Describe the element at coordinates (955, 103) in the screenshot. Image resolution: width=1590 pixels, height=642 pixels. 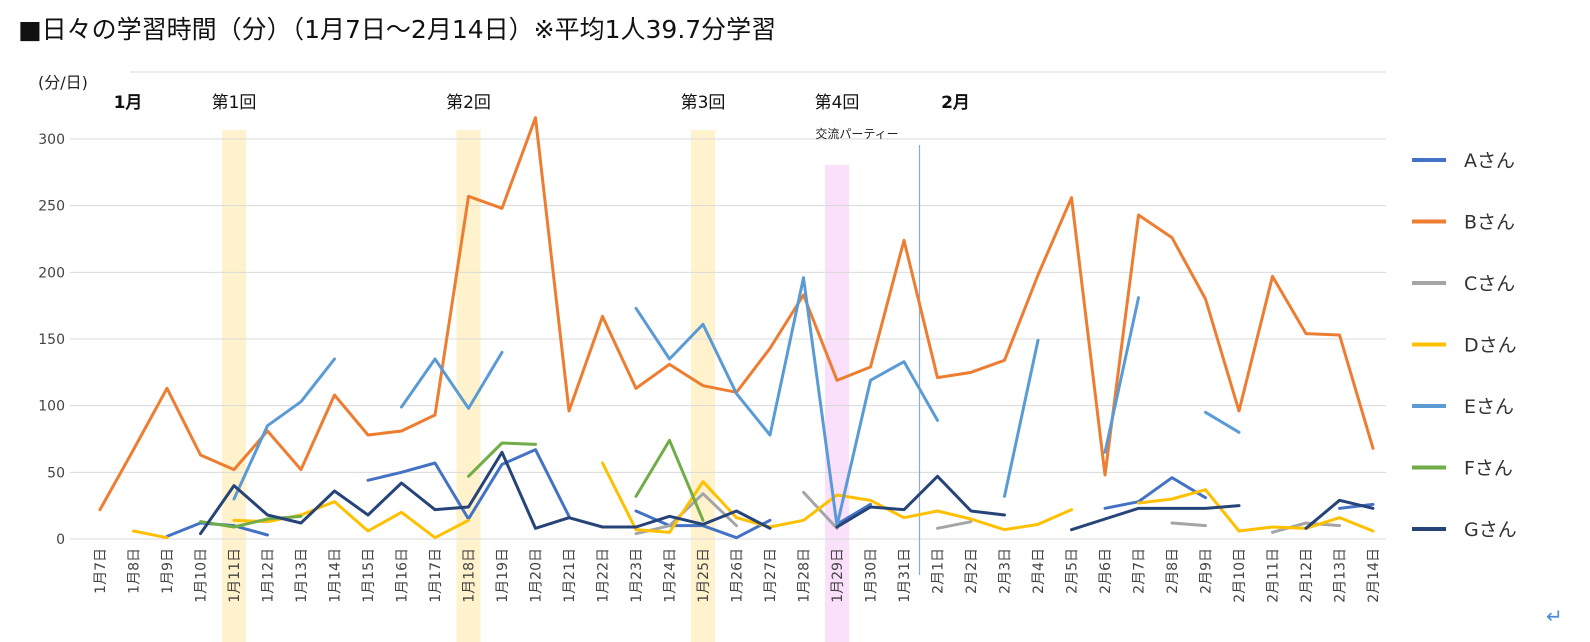
I see `annotation-6: 2月` at that location.